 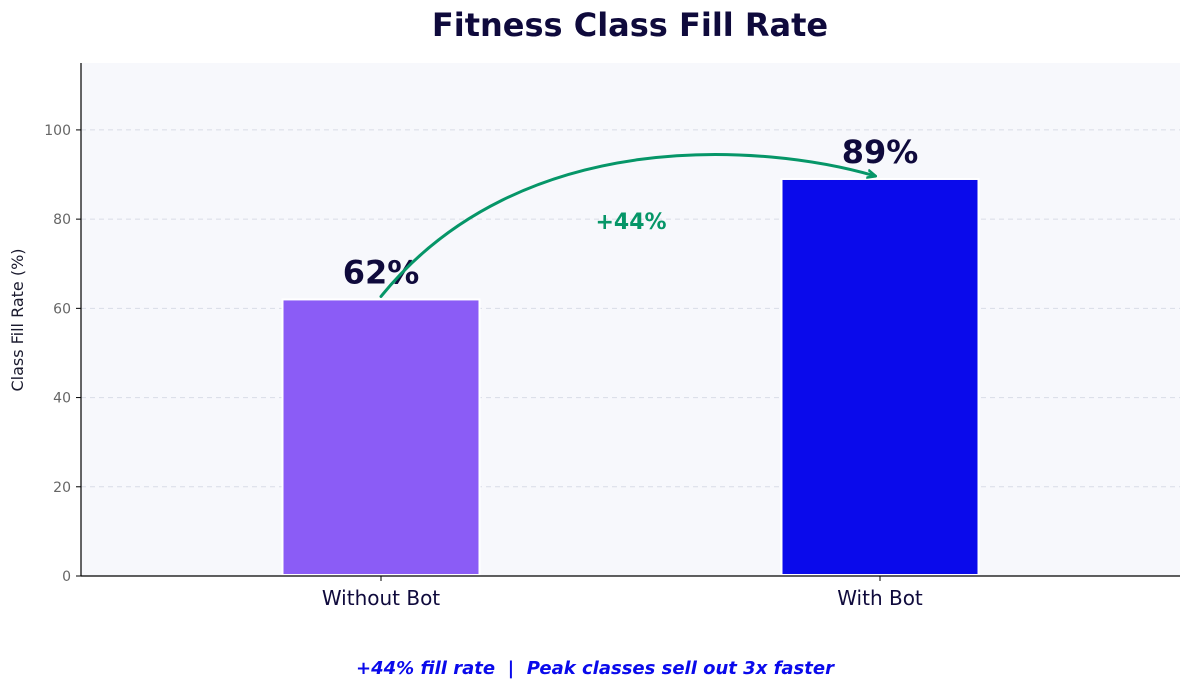 I want to click on bar-without-bot, so click(x=381, y=437).